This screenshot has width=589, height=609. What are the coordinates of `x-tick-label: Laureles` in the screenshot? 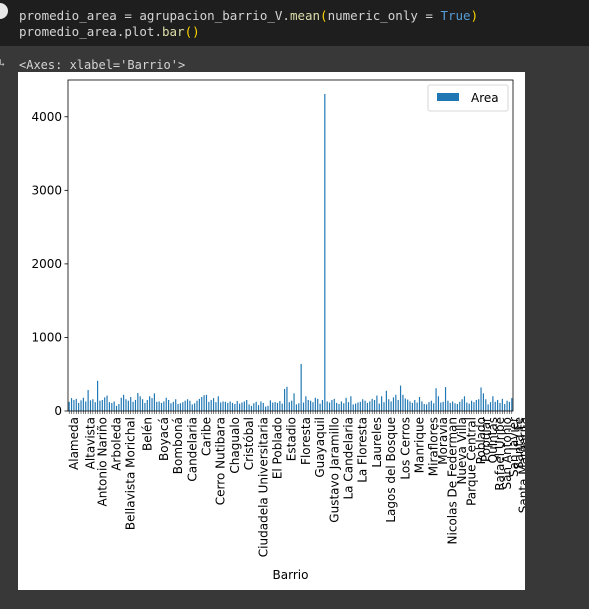 It's located at (377, 442).